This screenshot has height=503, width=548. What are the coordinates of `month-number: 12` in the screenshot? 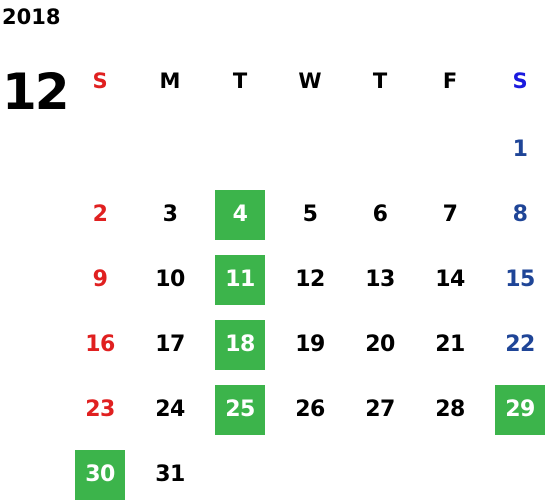 It's located at (36, 92).